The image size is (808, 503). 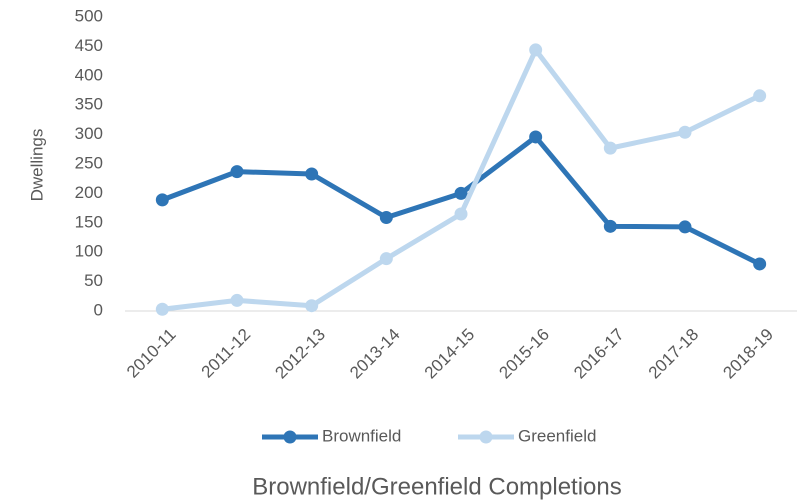 What do you see at coordinates (89, 104) in the screenshot?
I see `y-tick-label: 350` at bounding box center [89, 104].